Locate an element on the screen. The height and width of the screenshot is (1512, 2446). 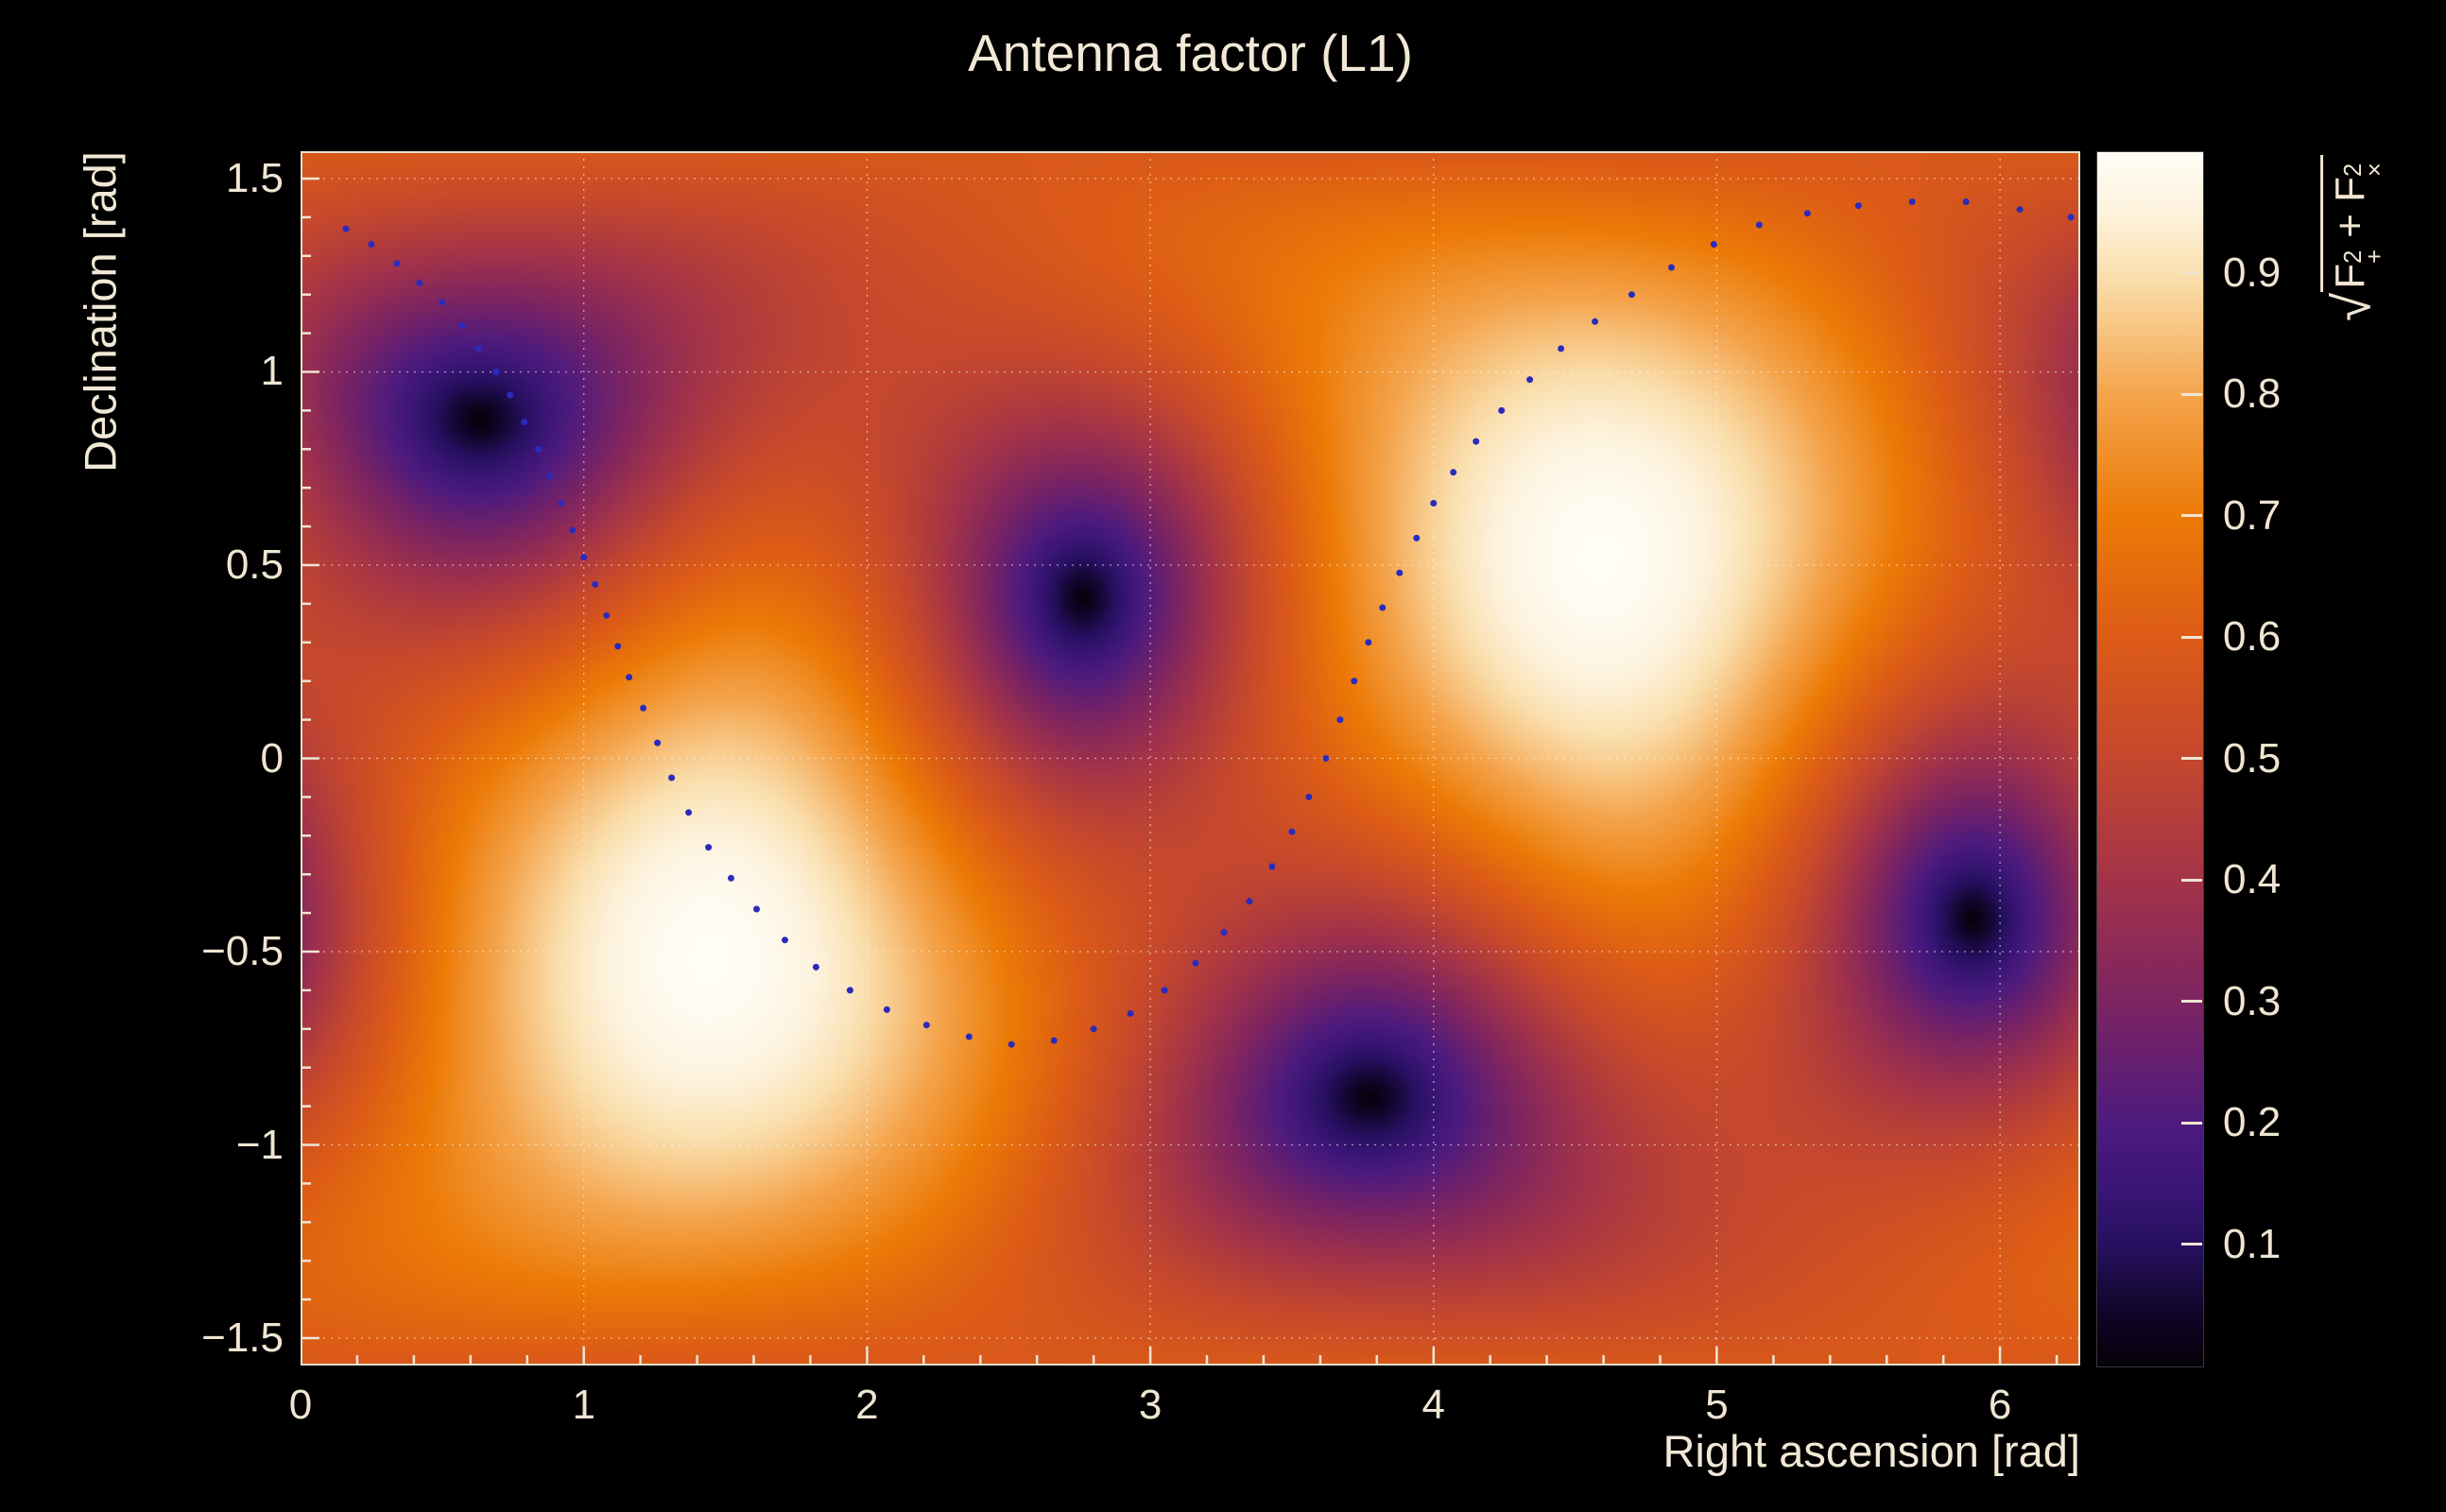
f-cross-scripts: 2 × is located at coordinates (2364, 170).